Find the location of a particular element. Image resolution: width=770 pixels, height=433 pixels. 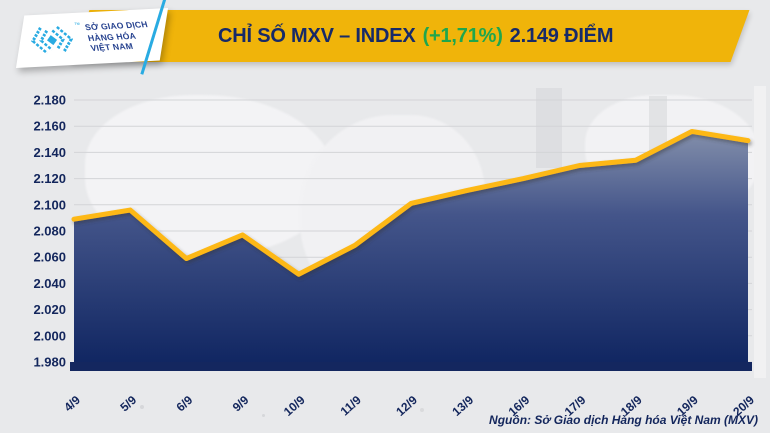

title-change-percent: (+1,71%) is located at coordinates (462, 36).